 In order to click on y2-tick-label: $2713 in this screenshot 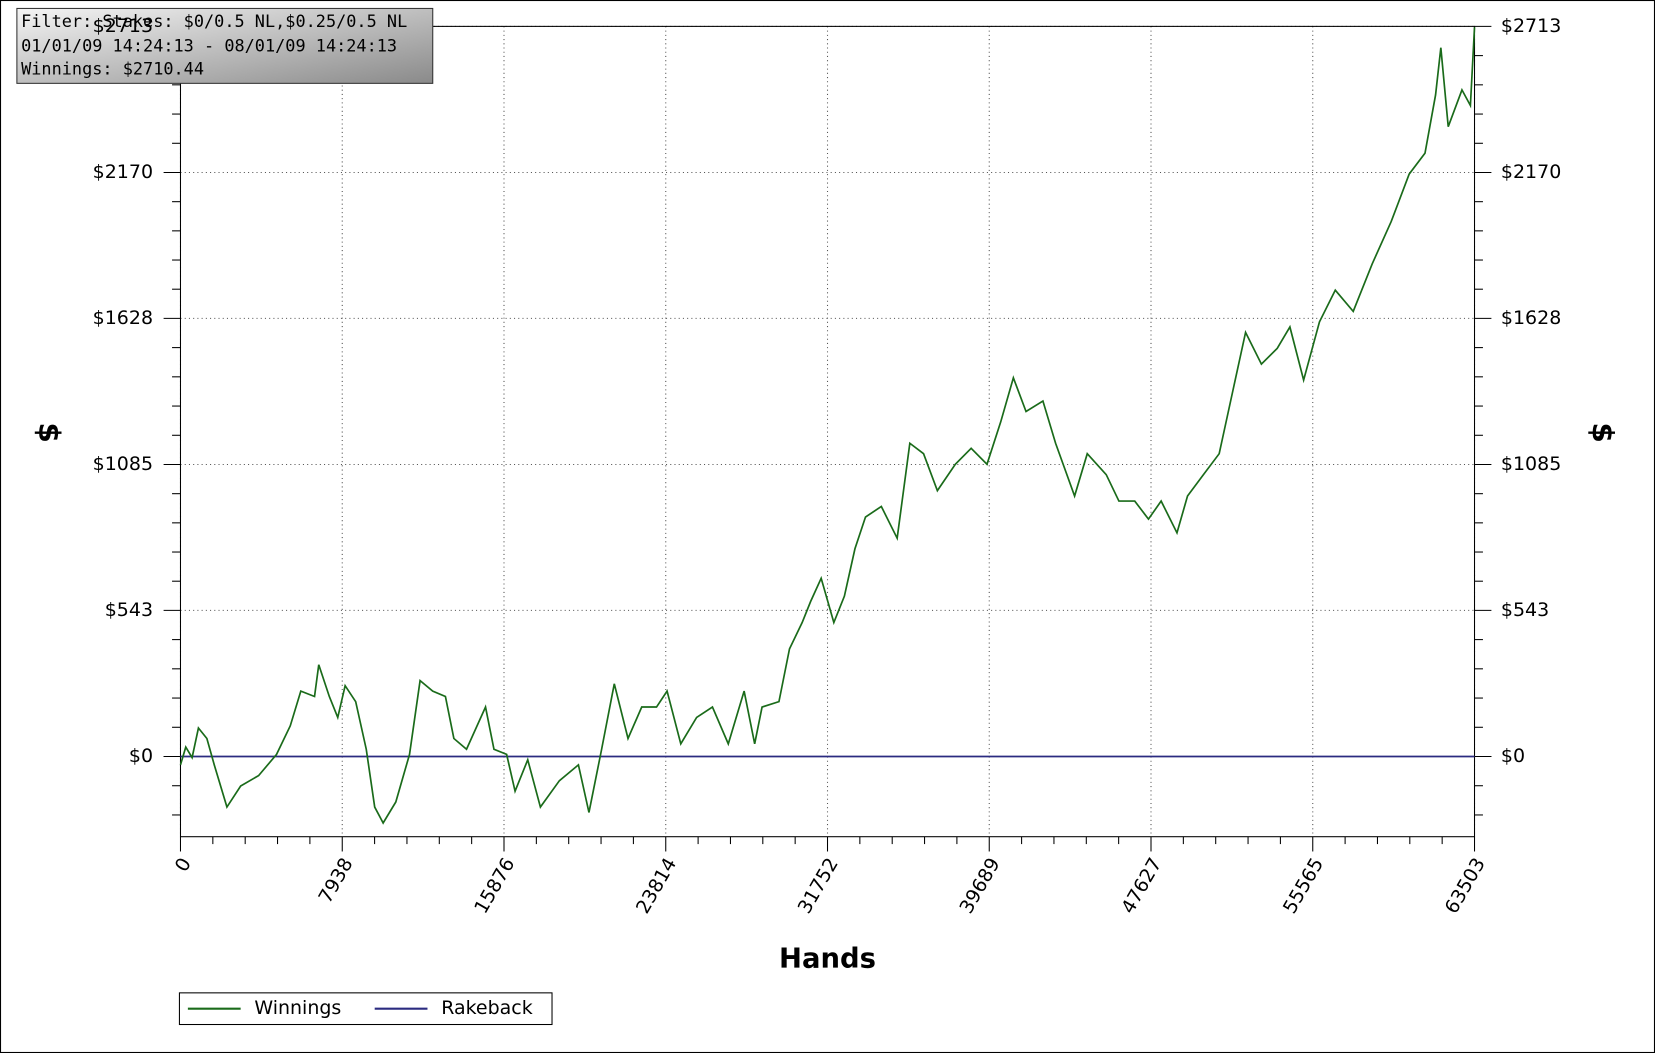, I will do `click(1531, 26)`.